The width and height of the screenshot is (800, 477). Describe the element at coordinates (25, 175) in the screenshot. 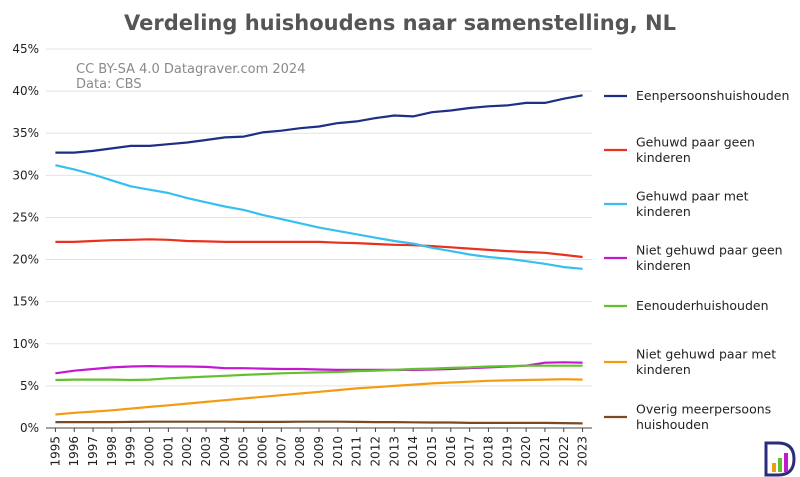

I see `y-tick-label: 30%` at that location.